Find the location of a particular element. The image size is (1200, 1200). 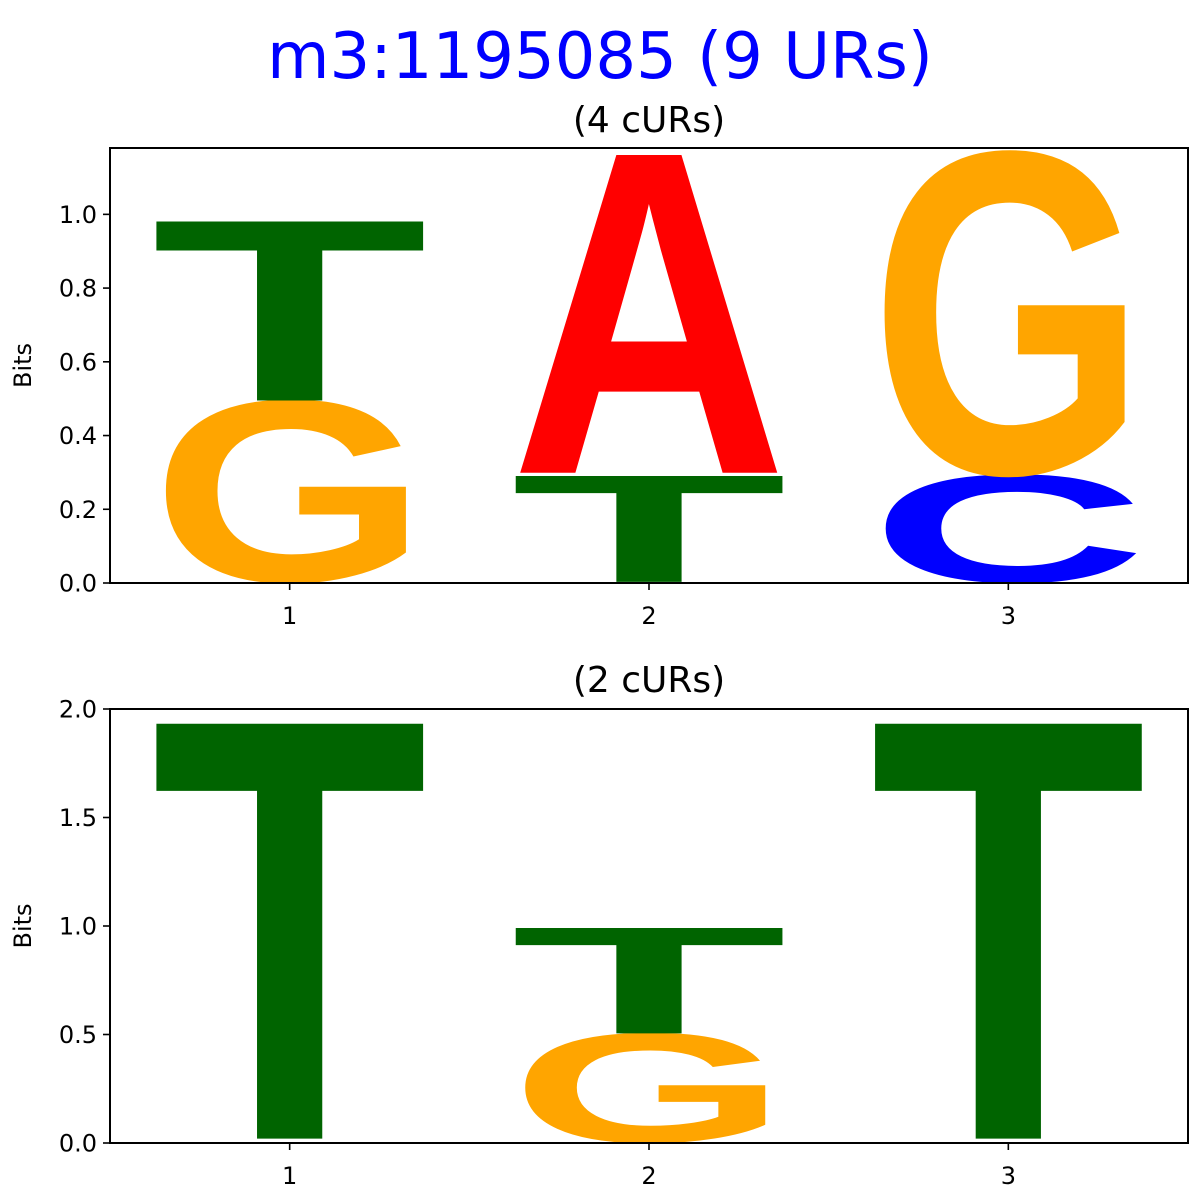

y-tick-label: 0.2 is located at coordinates (78, 510).